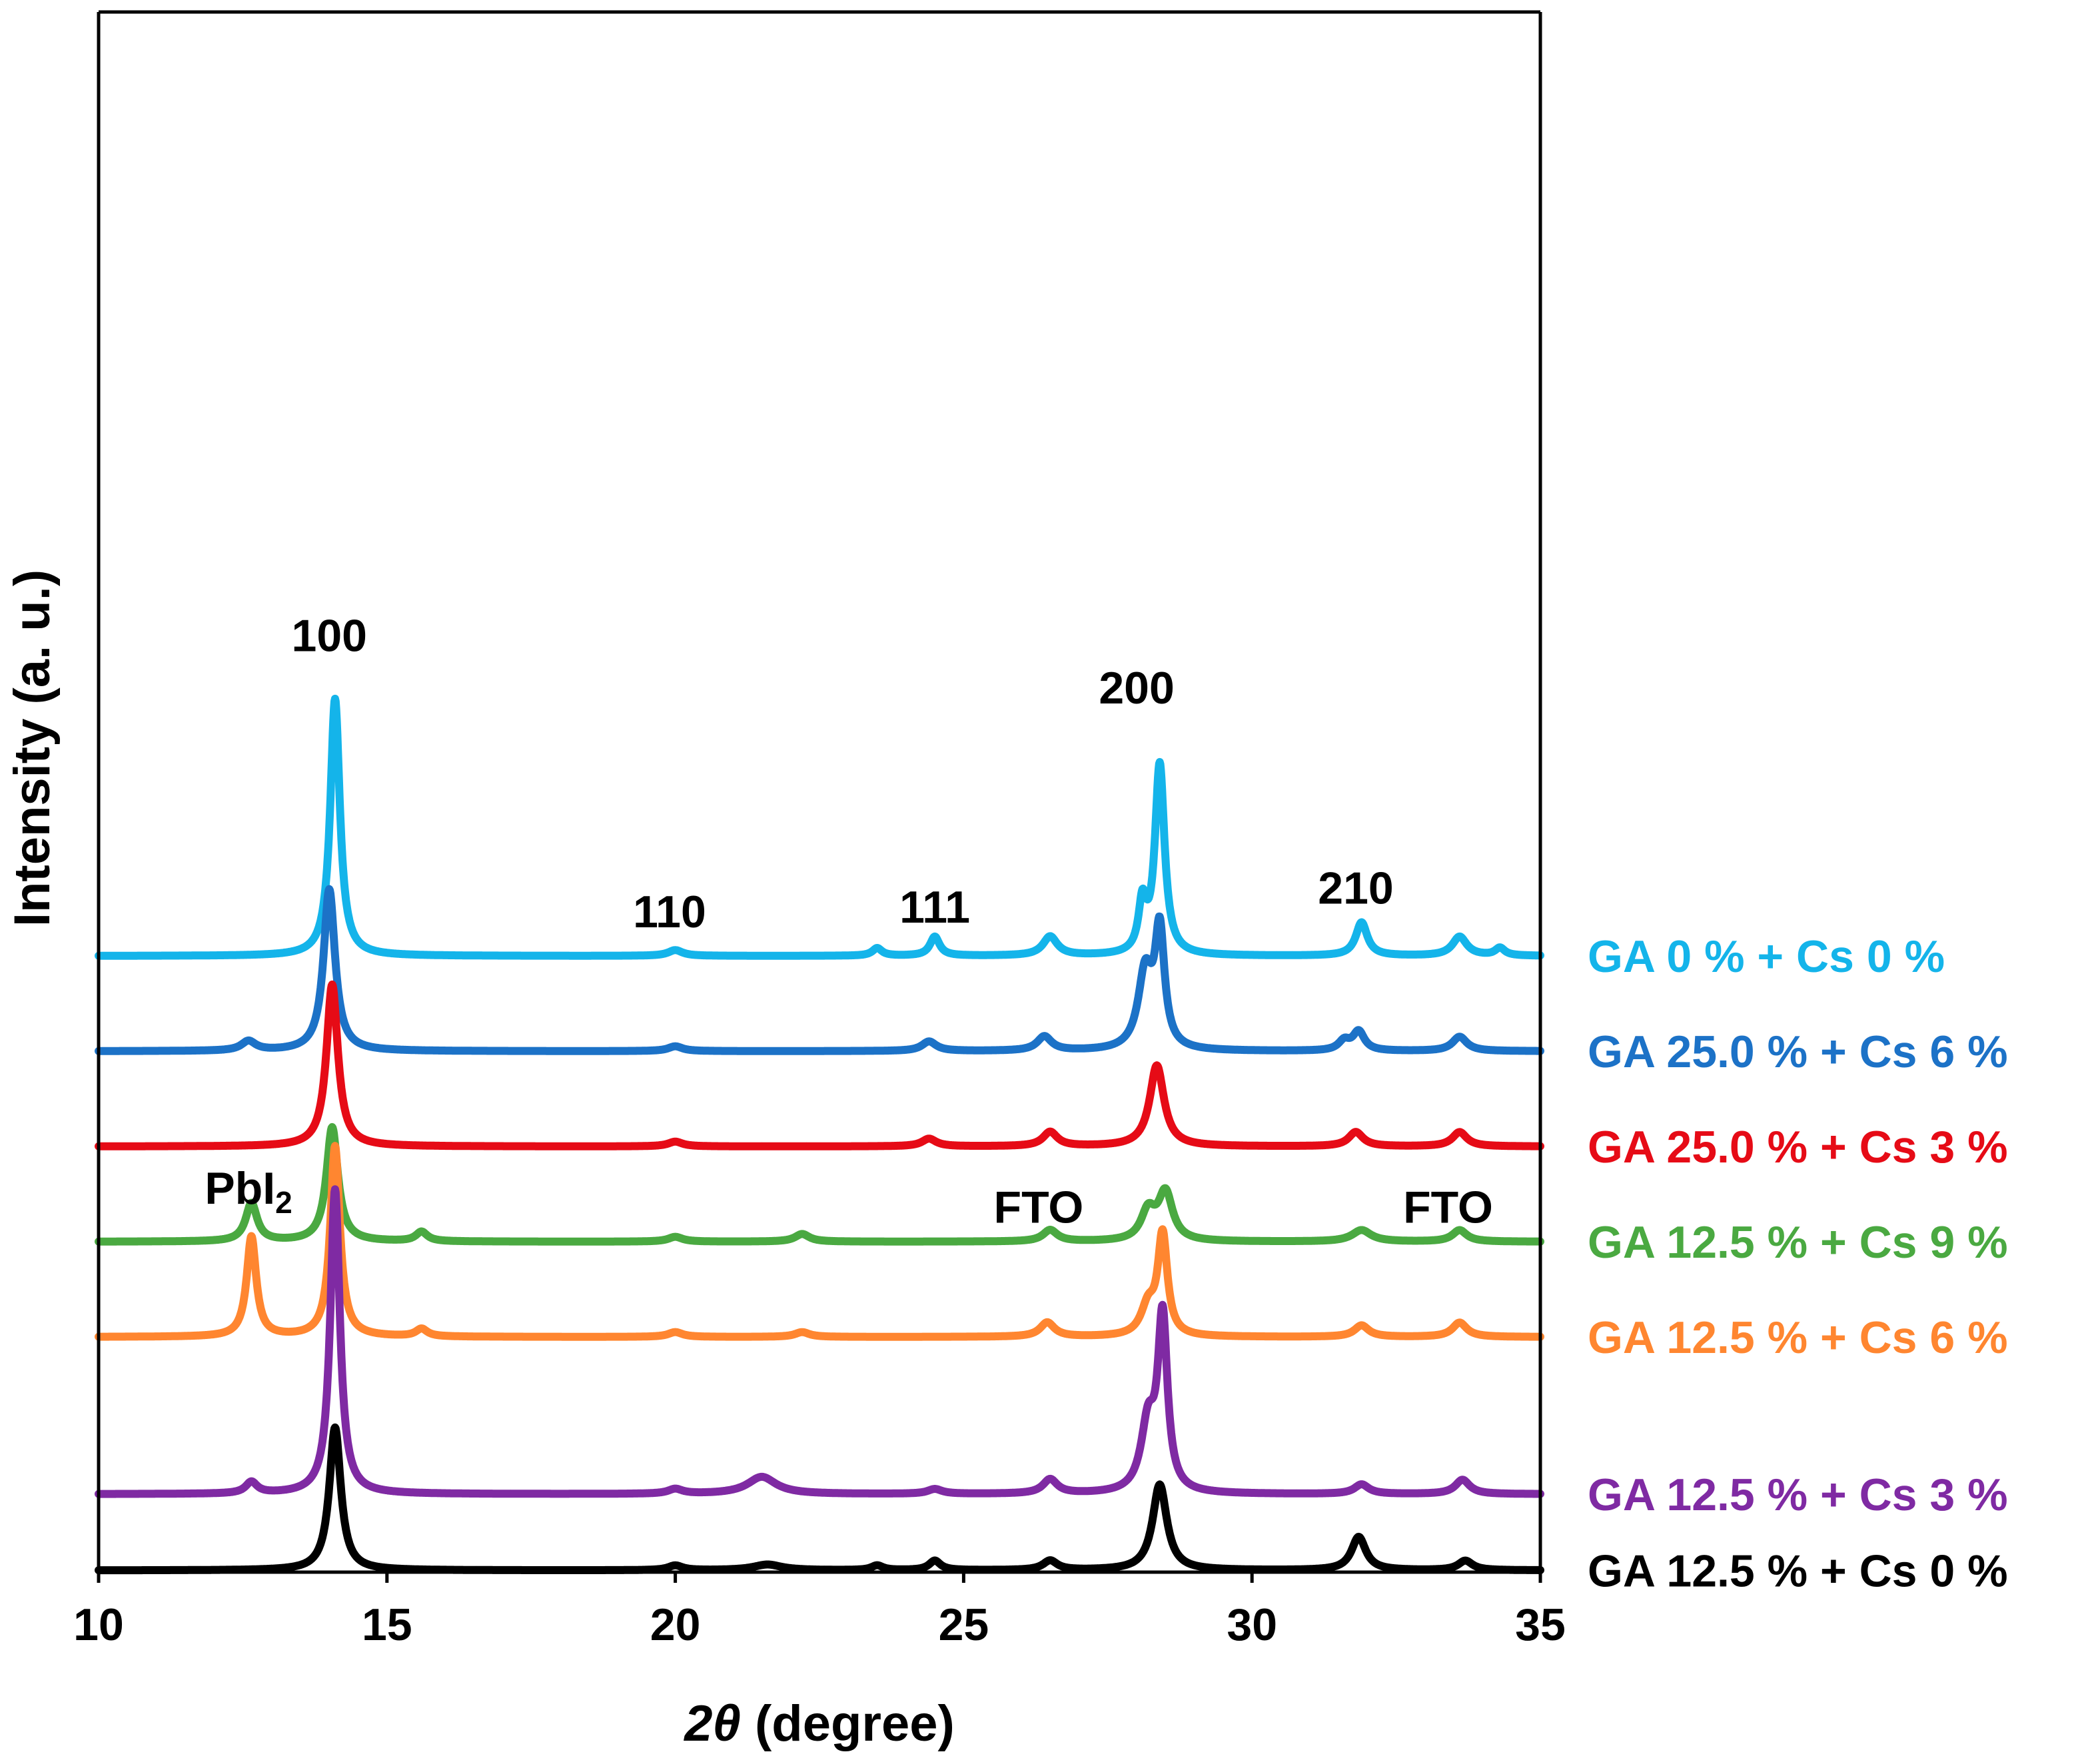  What do you see at coordinates (1136, 688) in the screenshot?
I see `annotation-3: 200` at bounding box center [1136, 688].